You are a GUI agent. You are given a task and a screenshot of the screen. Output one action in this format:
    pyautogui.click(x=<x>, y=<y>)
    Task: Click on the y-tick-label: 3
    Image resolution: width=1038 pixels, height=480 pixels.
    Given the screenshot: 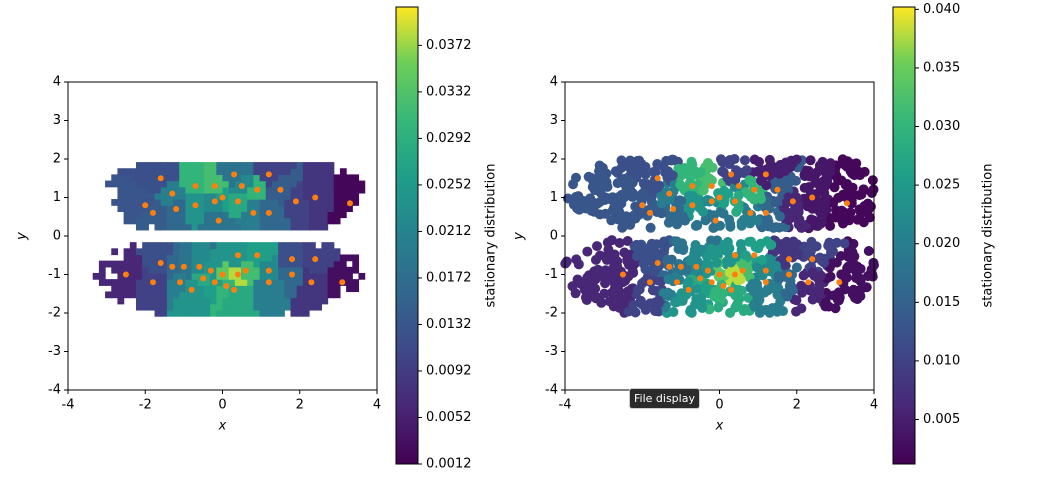 What is the action you would take?
    pyautogui.click(x=57, y=120)
    